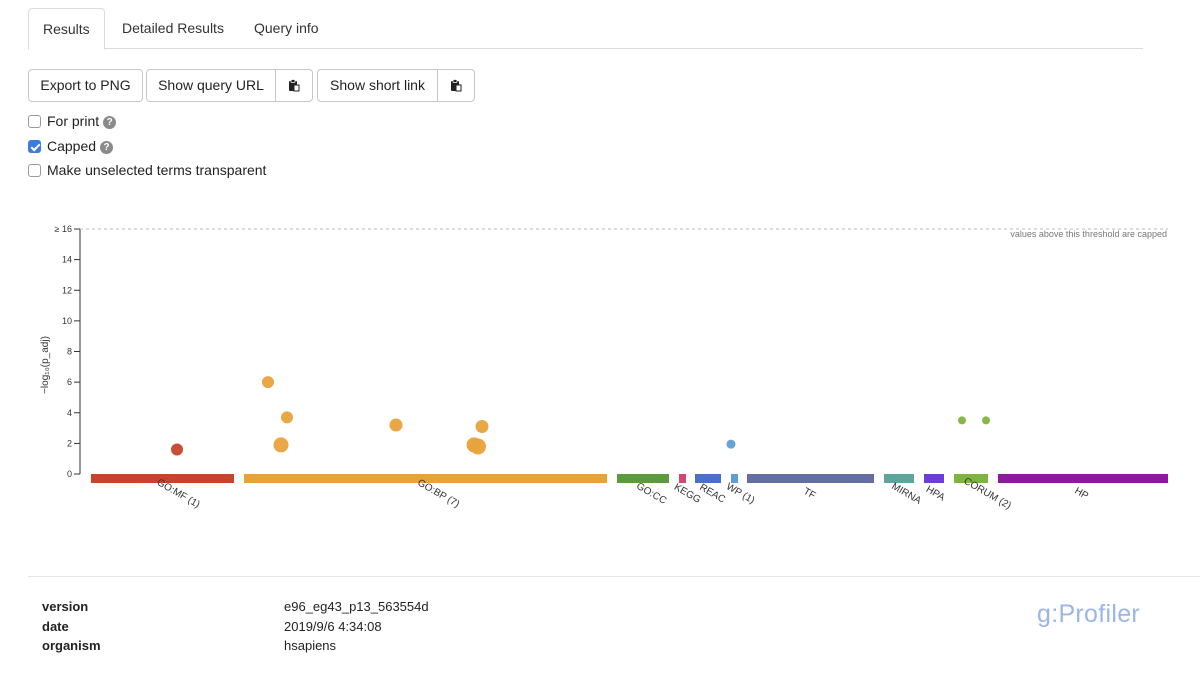  I want to click on source-label: KEGG, so click(687, 494).